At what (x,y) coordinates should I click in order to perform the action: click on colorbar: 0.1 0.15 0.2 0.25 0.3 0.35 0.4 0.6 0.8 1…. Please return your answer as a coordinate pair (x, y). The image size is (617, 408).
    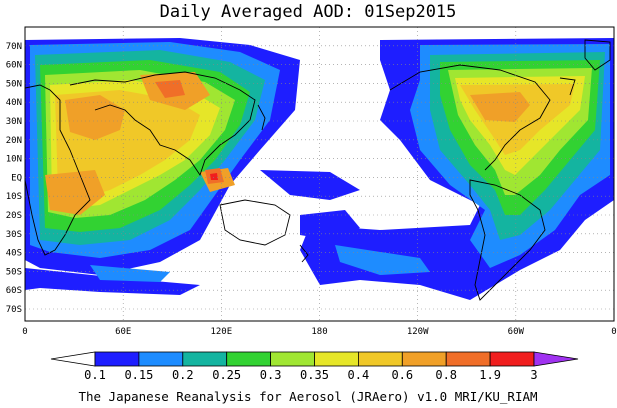
    Looking at the image, I should click on (314, 366).